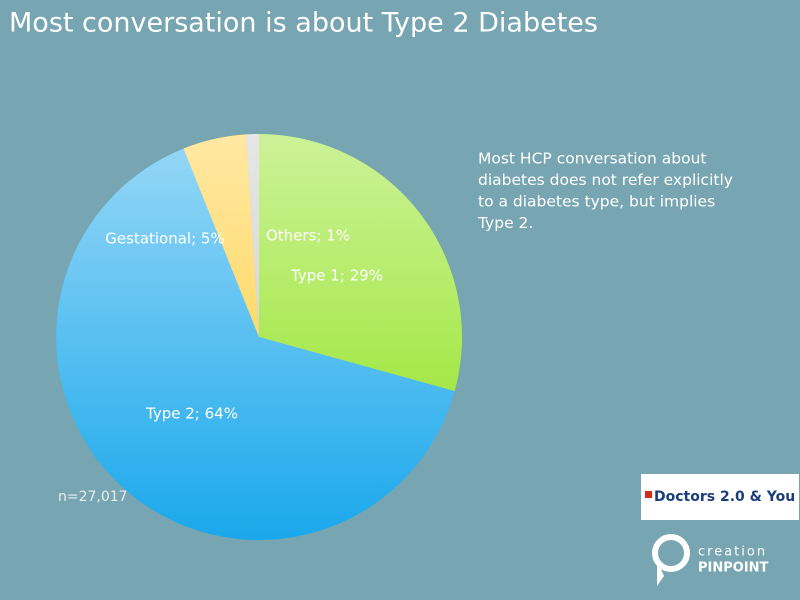 This screenshot has height=600, width=800. I want to click on slice-label: Type 1; 29%, so click(336, 276).